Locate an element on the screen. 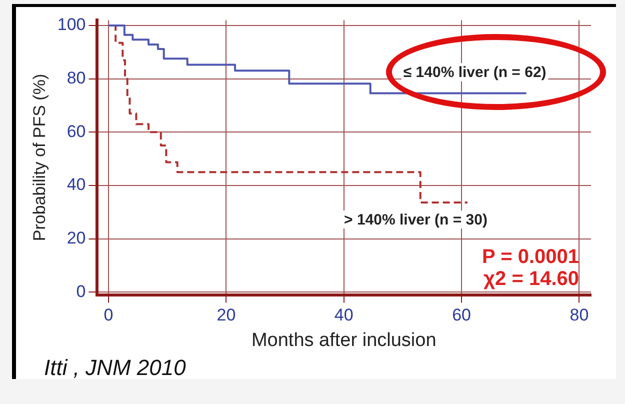 The height and width of the screenshot is (404, 625). annotation: P = 0.0001 is located at coordinates (530, 257).